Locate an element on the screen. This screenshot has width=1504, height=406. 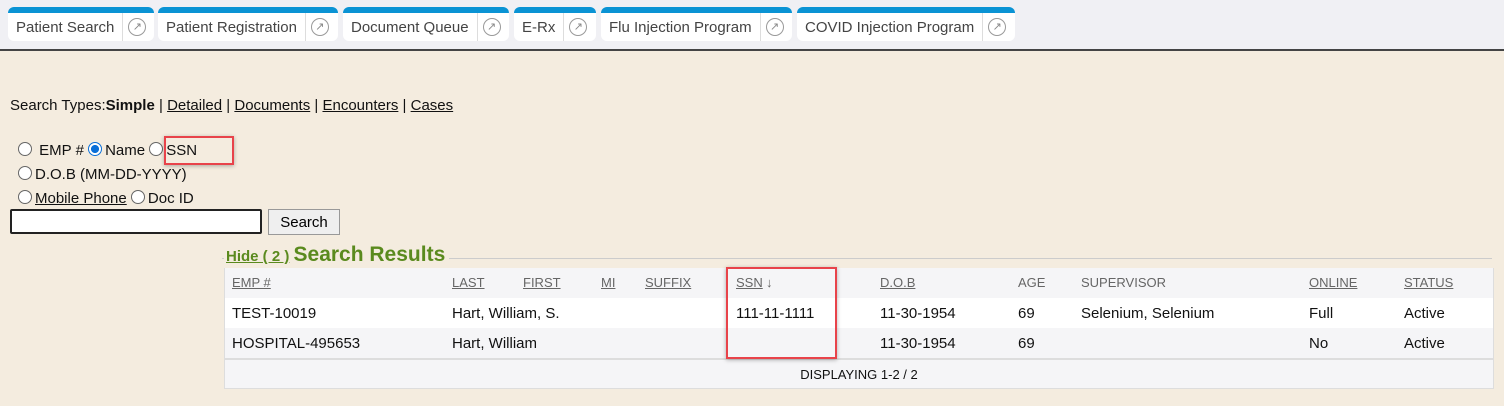
results-legend: Hide ( 2 ) Search Results is located at coordinates (337, 255).